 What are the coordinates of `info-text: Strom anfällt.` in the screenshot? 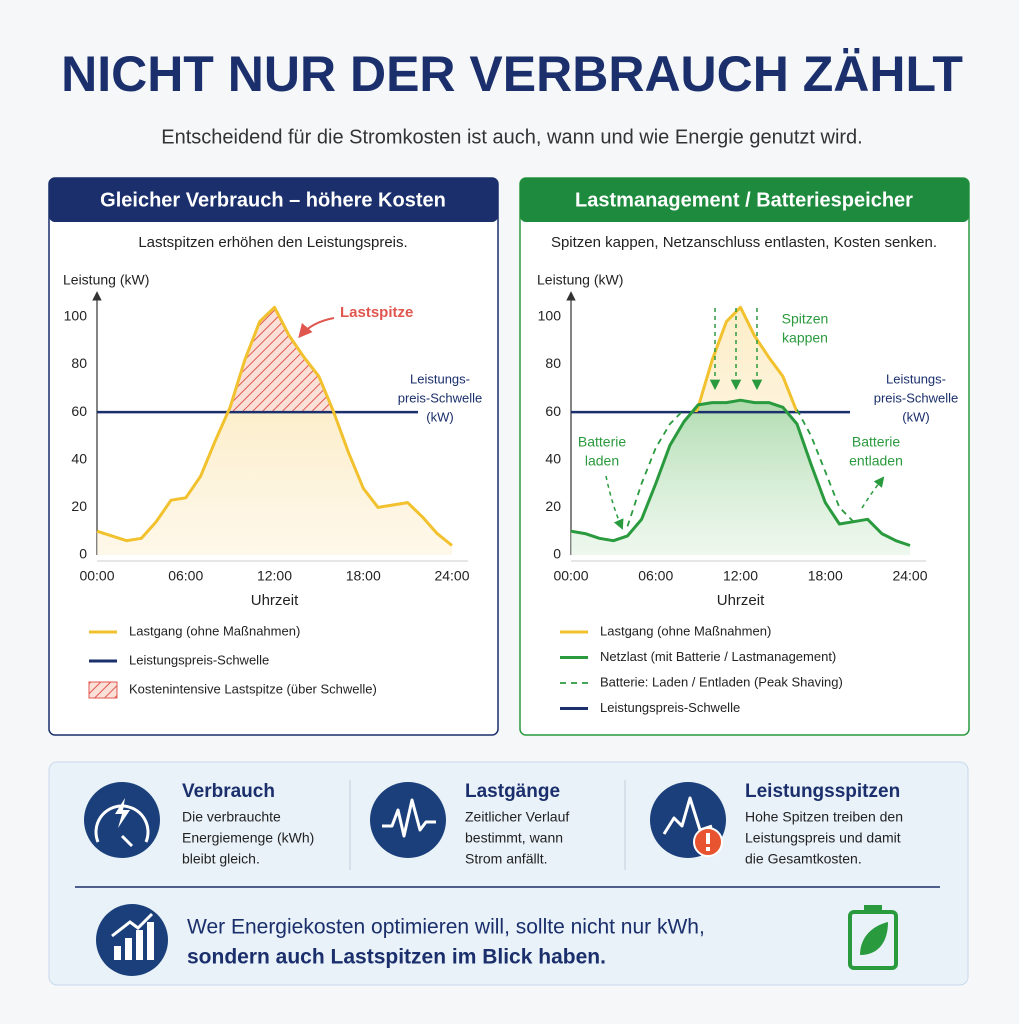 It's located at (506, 859).